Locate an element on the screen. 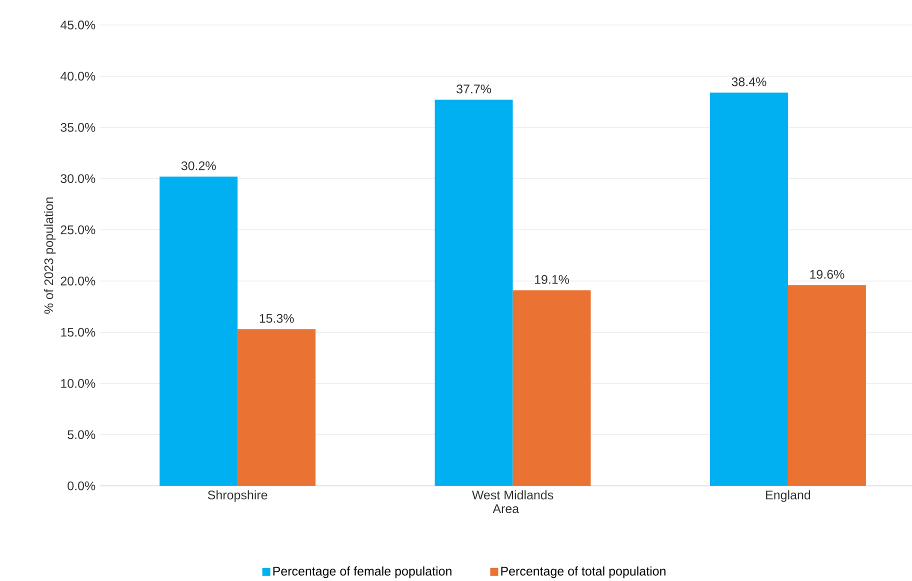  y-tick-label: 35.0% is located at coordinates (78, 127).